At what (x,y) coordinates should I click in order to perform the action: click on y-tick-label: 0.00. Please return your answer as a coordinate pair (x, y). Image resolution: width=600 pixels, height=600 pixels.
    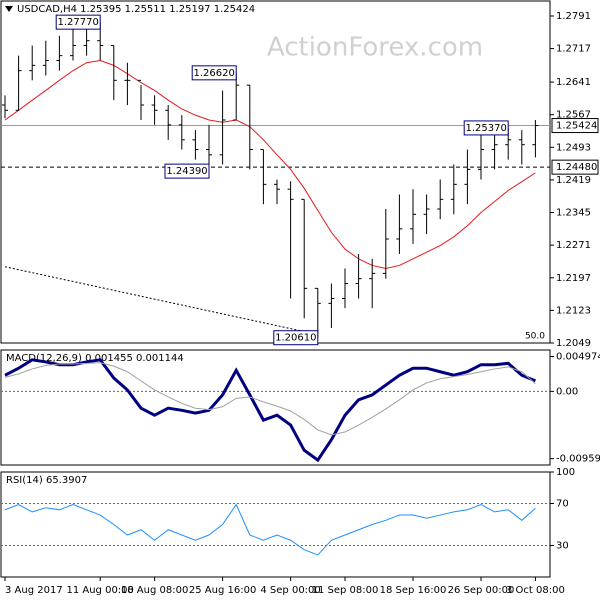
    Looking at the image, I should click on (567, 391).